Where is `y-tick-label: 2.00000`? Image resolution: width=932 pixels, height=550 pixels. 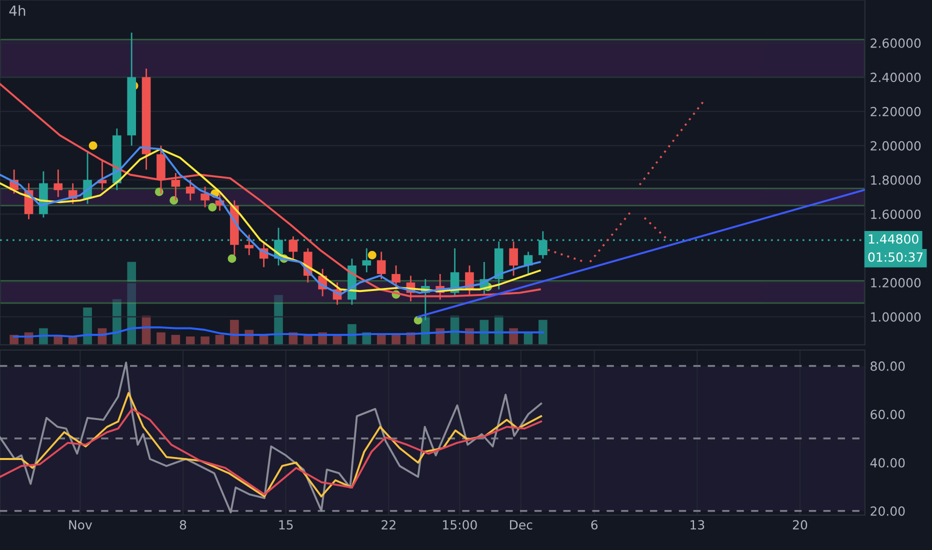
y-tick-label: 2.00000 is located at coordinates (895, 146).